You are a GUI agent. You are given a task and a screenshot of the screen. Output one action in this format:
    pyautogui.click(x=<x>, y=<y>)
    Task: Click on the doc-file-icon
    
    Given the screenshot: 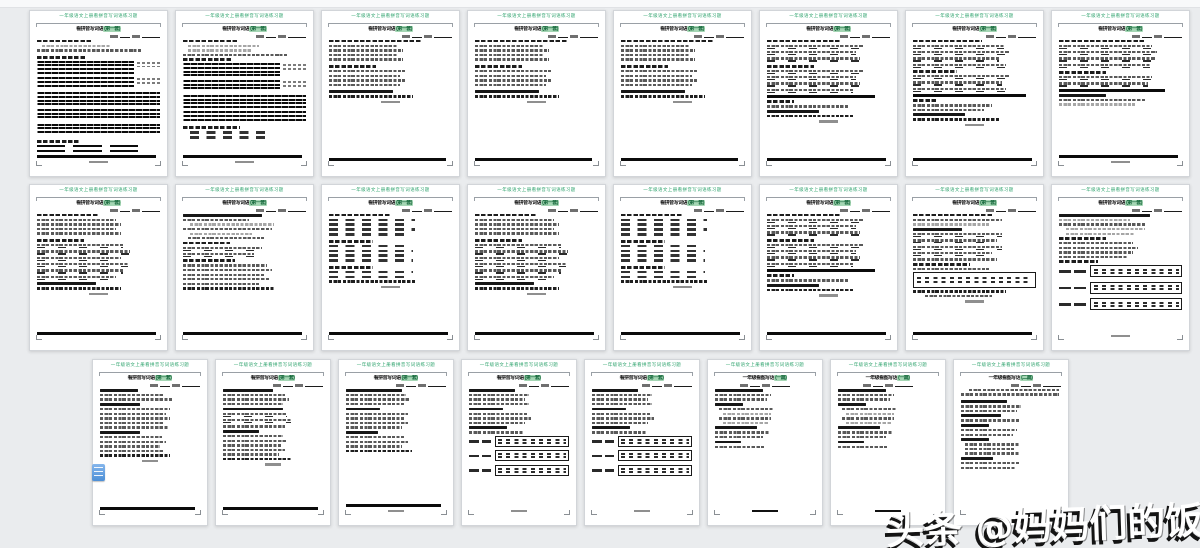 What is the action you would take?
    pyautogui.click(x=98, y=472)
    